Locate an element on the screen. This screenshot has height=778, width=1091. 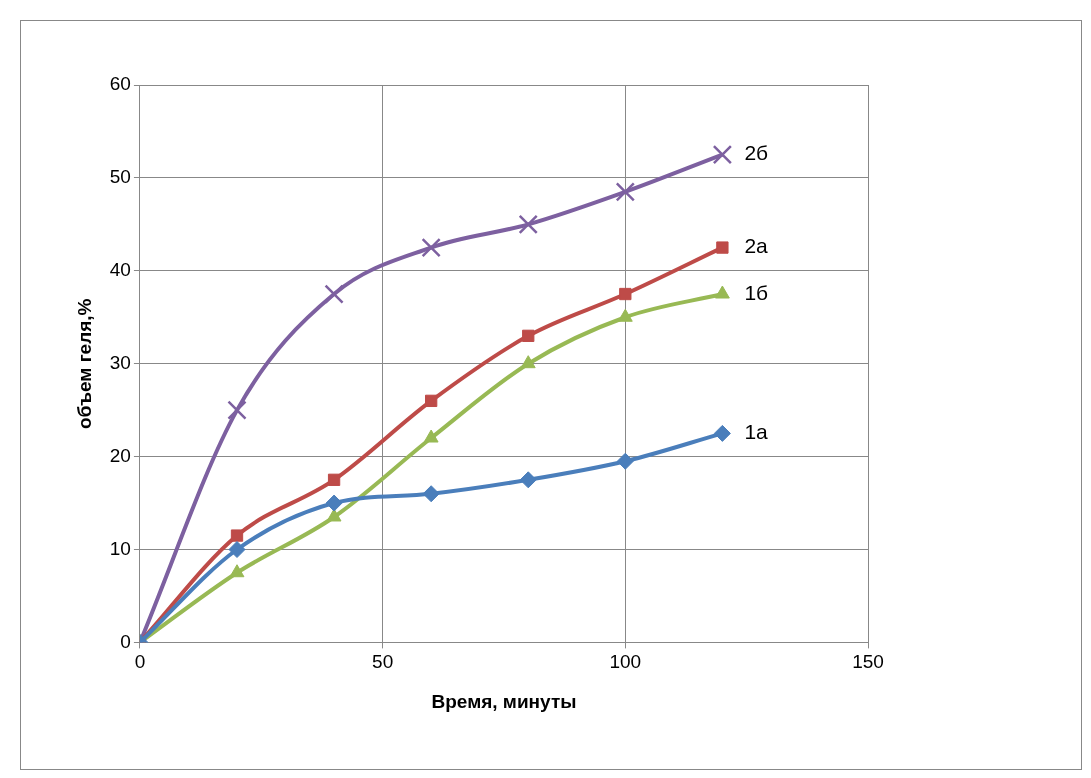
series-label: 1б is located at coordinates (756, 292).